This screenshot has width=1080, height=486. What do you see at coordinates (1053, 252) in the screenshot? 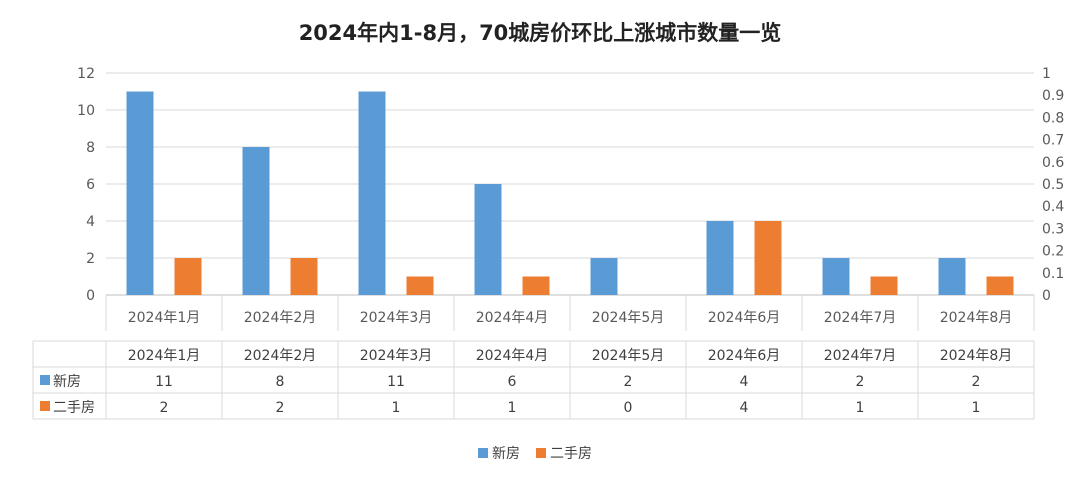
I see `y2-tick-label: 0.2` at bounding box center [1053, 252].